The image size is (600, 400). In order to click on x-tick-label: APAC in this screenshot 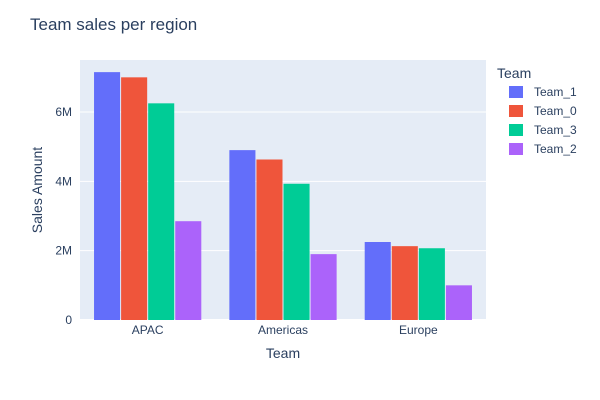, I will do `click(148, 330)`.